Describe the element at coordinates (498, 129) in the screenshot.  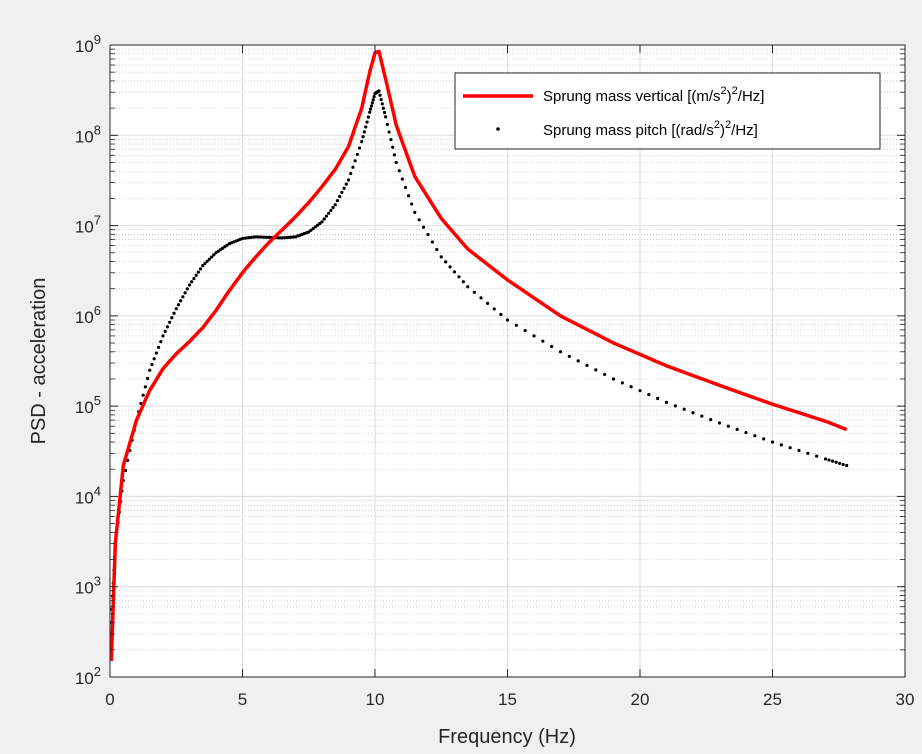
I see `legend-swatch-pitch` at that location.